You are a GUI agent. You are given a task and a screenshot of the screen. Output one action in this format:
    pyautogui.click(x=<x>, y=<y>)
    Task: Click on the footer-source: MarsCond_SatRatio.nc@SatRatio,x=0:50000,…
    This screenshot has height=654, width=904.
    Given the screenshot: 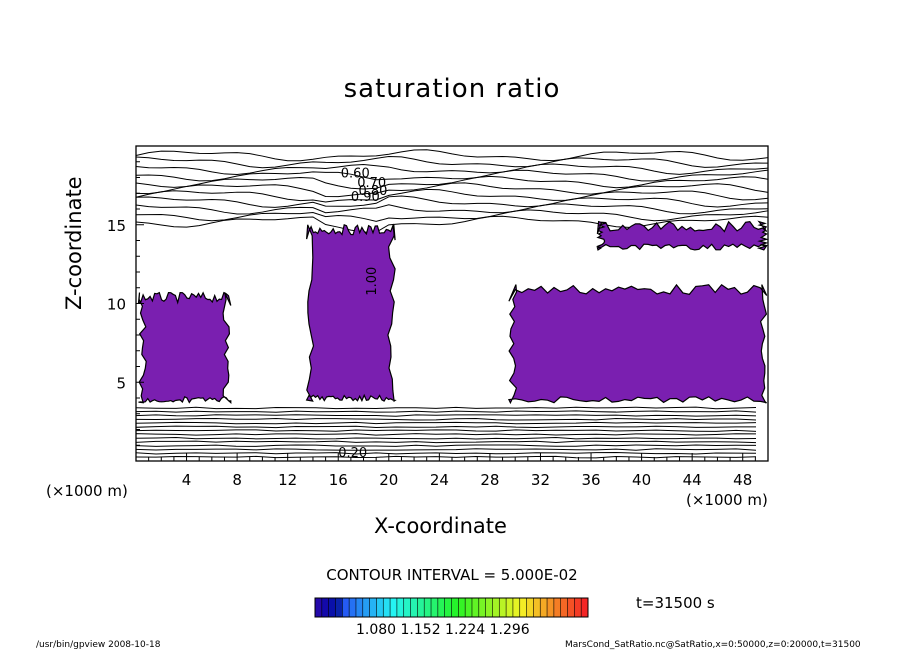 What is the action you would take?
    pyautogui.click(x=713, y=645)
    